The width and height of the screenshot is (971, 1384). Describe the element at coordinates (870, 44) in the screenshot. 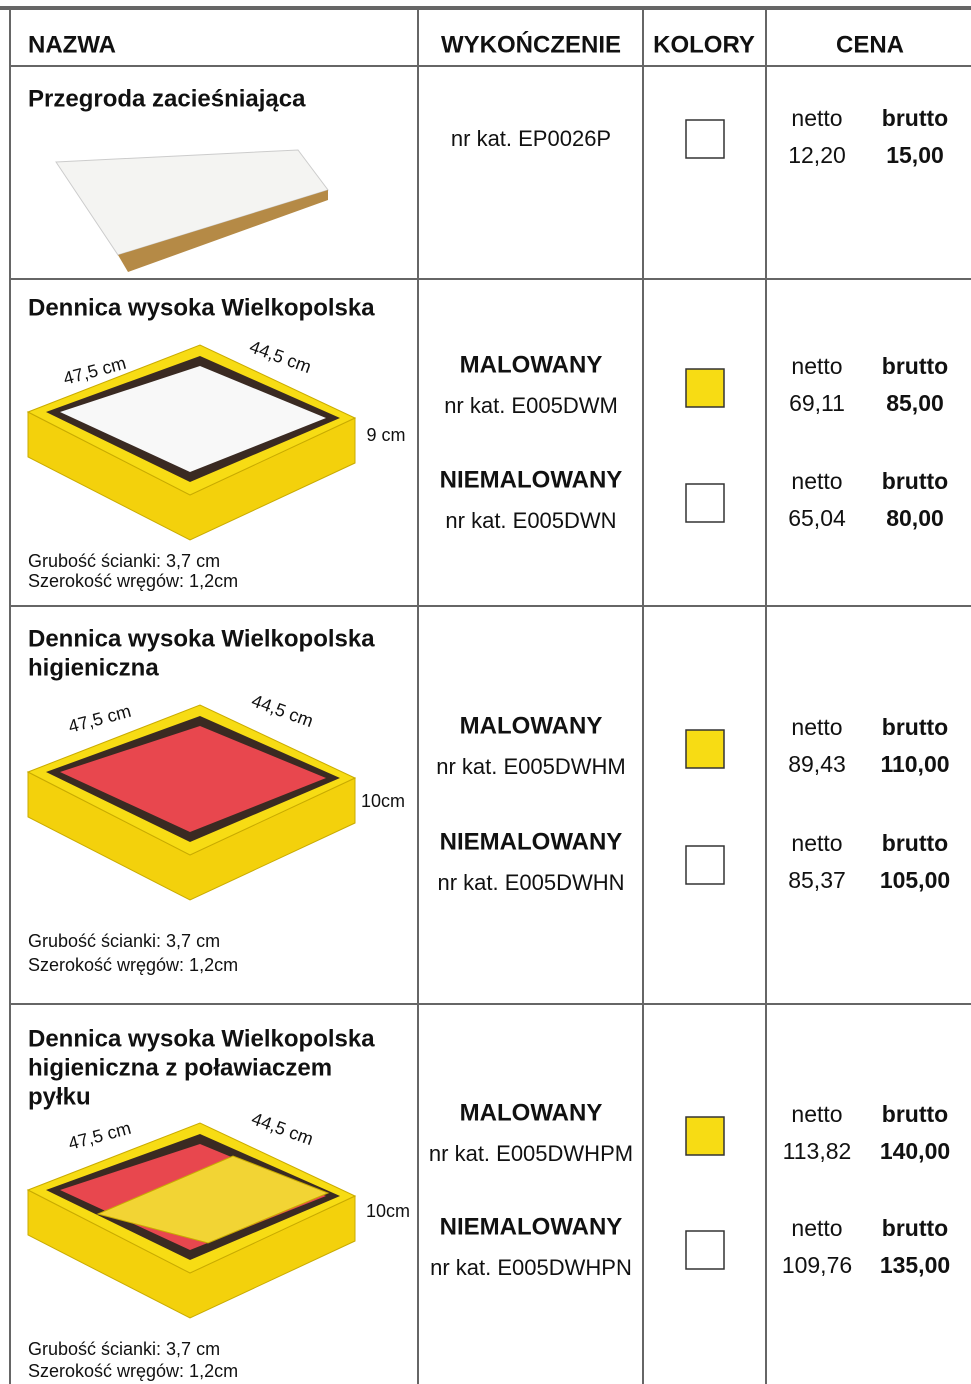

I see `column-header: CENA` at that location.